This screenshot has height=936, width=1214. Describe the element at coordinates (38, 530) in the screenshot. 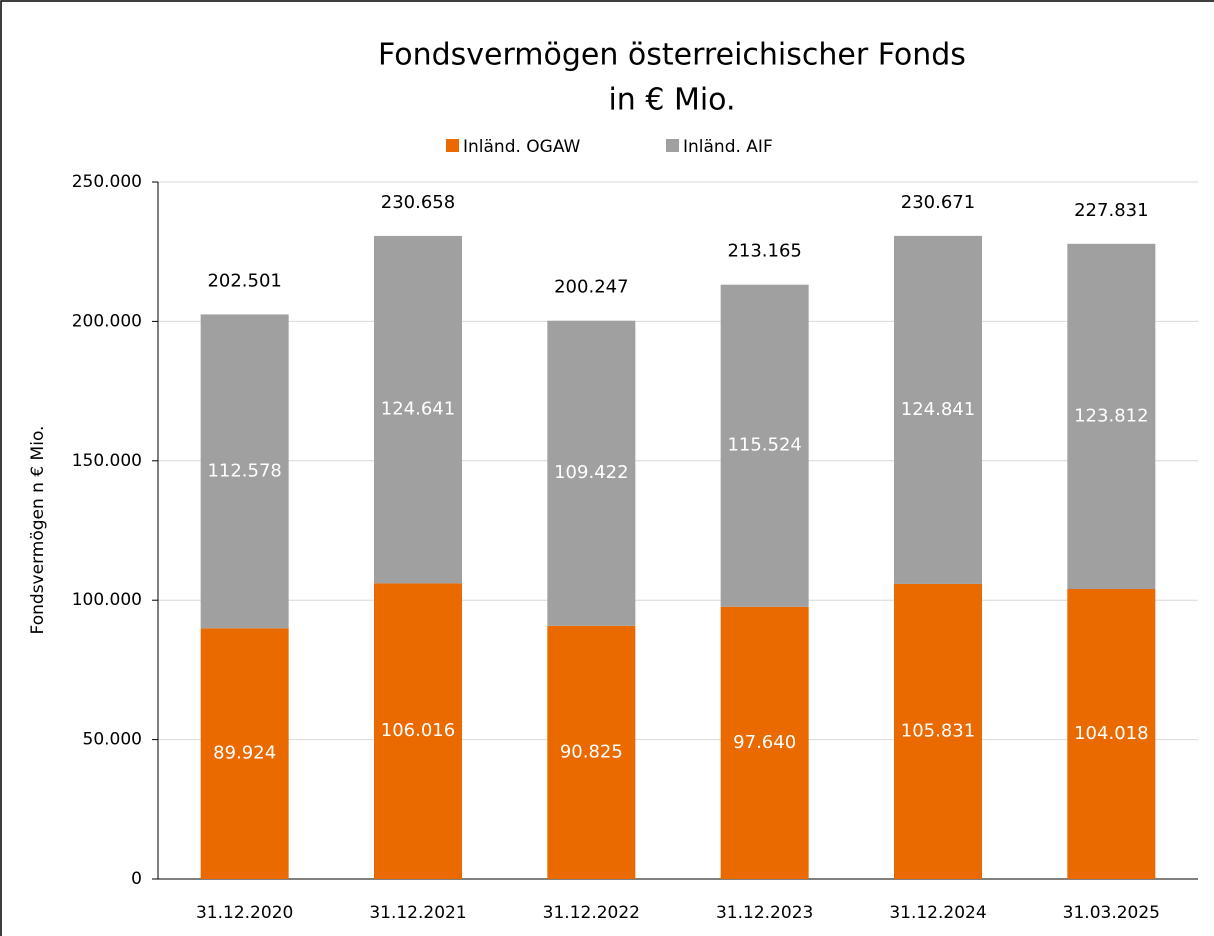

I see `y-axis-label: Fondsvermögen n € Mio.` at that location.